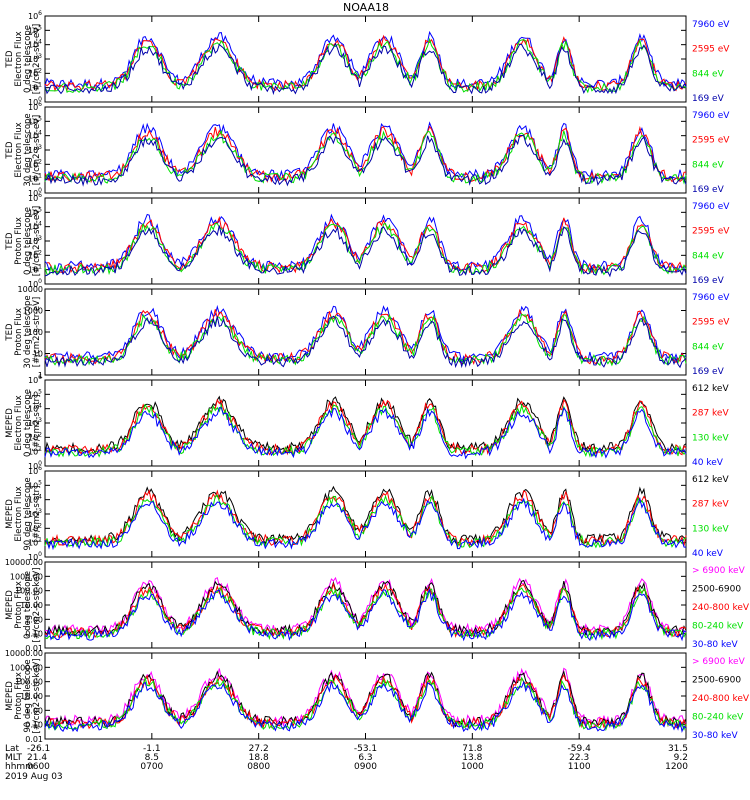 The image size is (750, 800). Describe the element at coordinates (12, 749) in the screenshot. I see `x-row-label: Lat` at that location.